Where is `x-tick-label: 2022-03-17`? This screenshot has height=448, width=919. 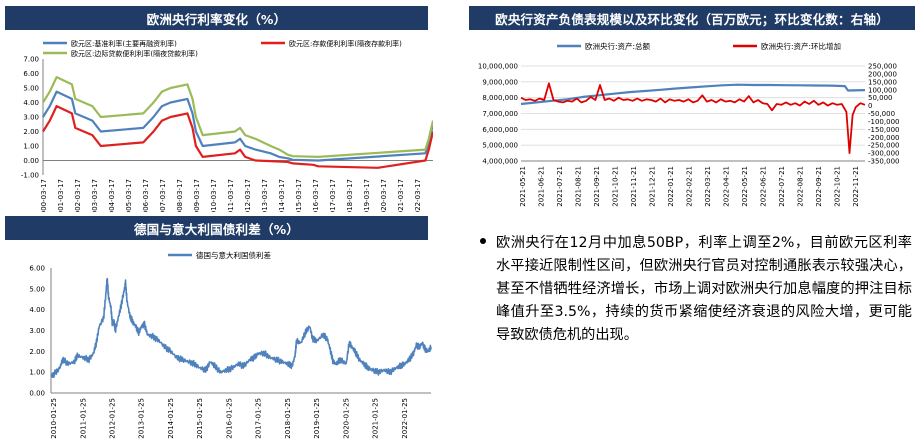 x-tick-label: 2022-03-17 is located at coordinates (418, 195).